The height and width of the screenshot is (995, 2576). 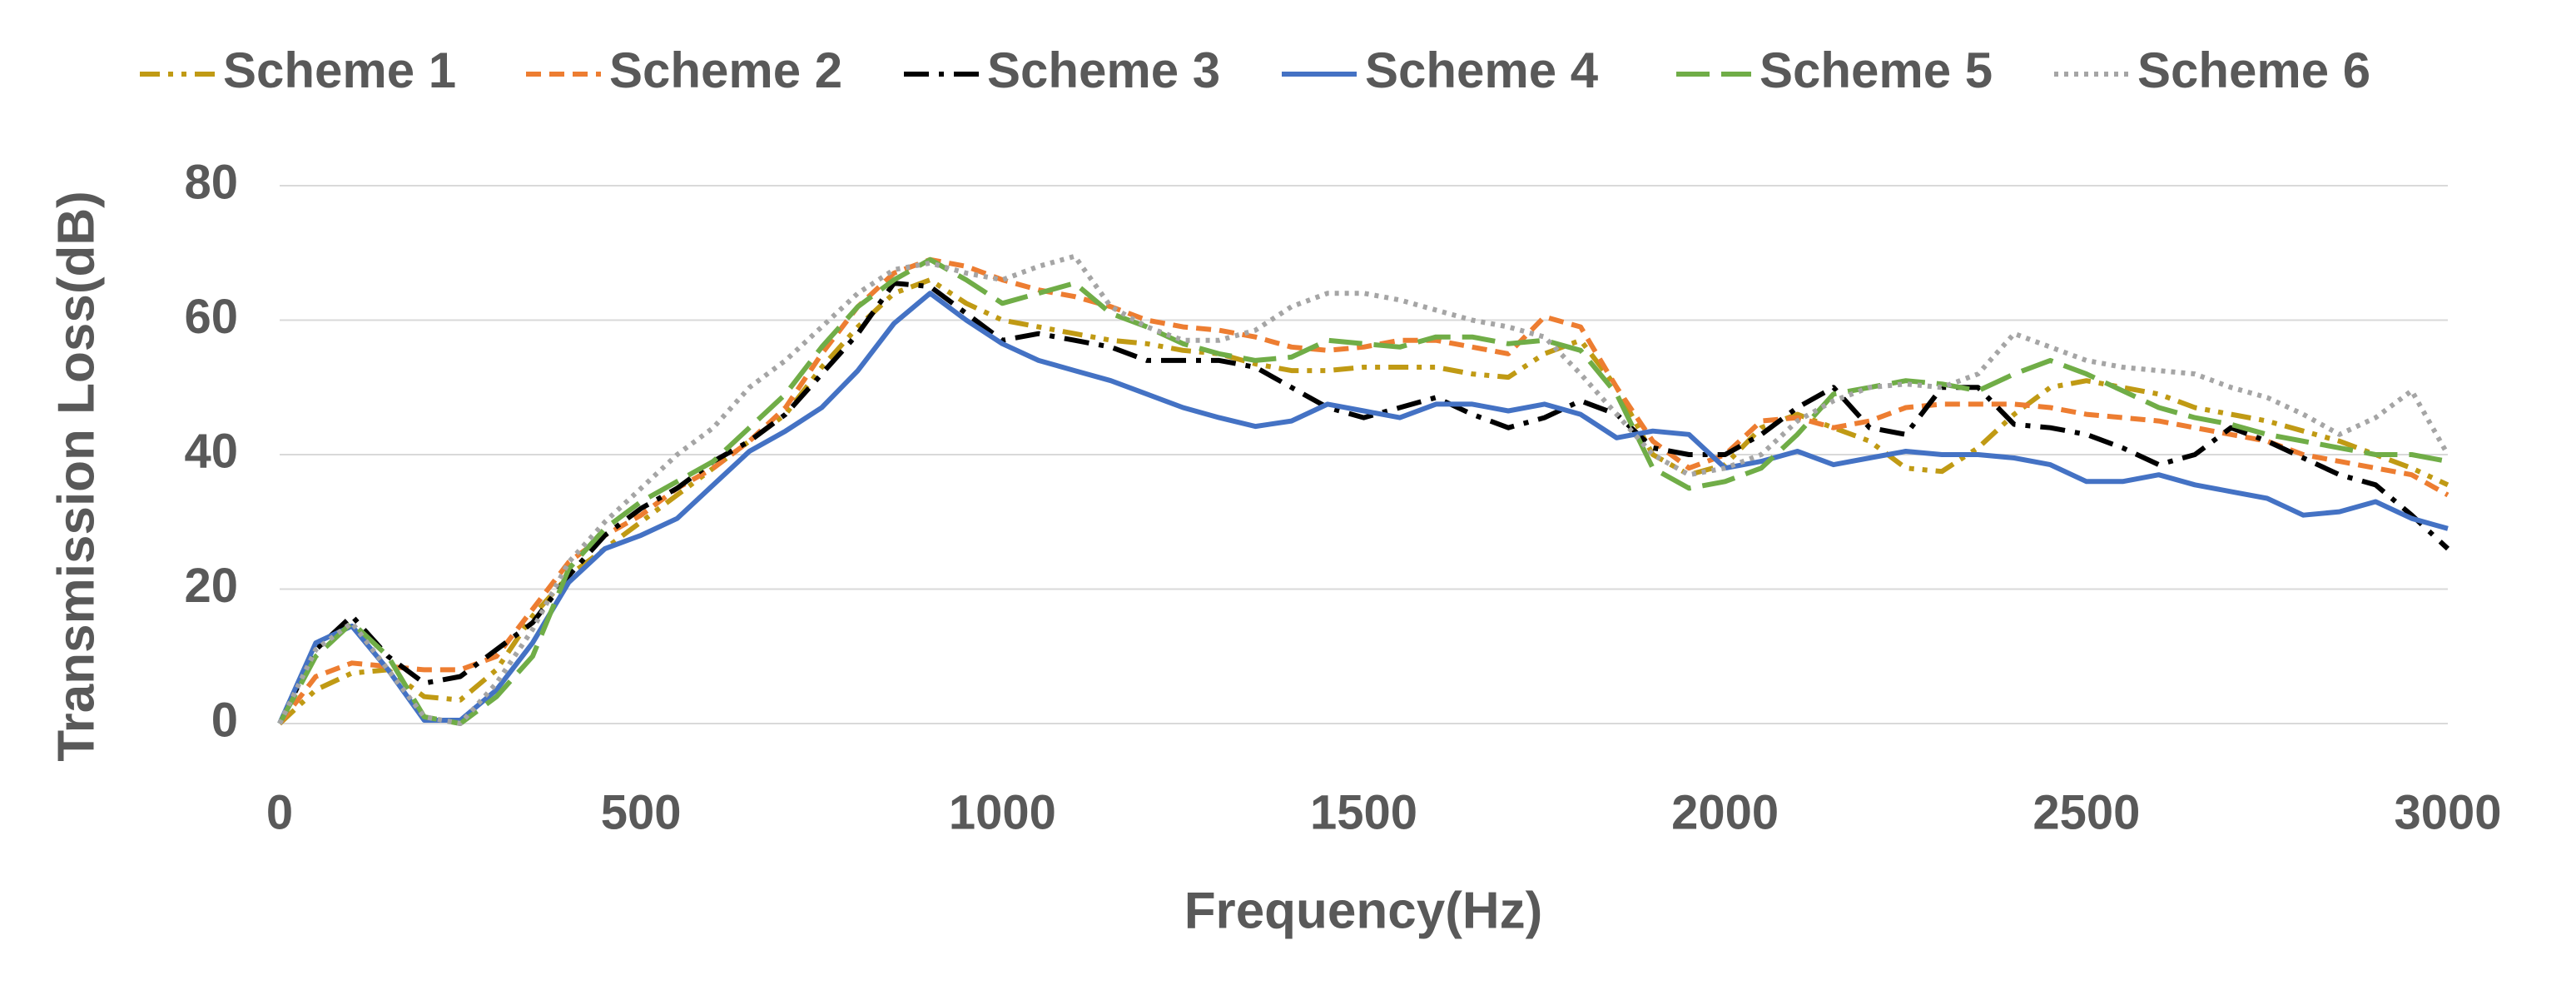 I want to click on x-tick-label: 2500, so click(x=2086, y=812).